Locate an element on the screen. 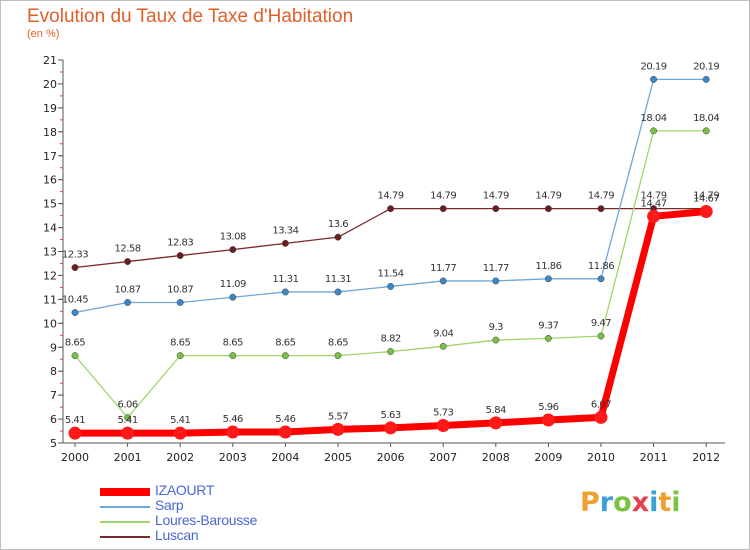 Image resolution: width=750 pixels, height=550 pixels. y-tick-label: 14 is located at coordinates (50, 228).